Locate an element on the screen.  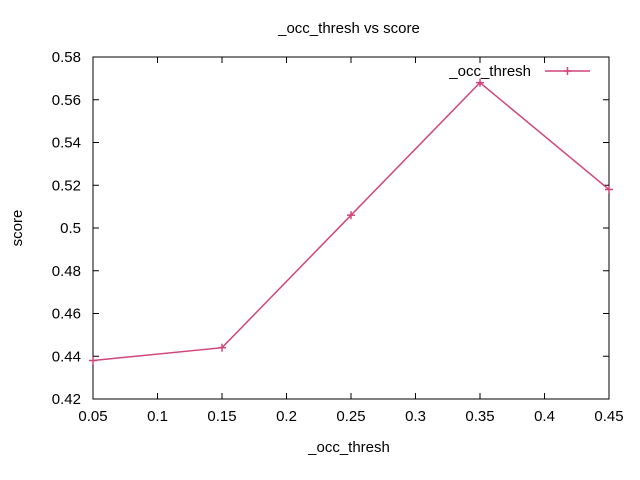
y-tick-label: 0.52 is located at coordinates (66, 185).